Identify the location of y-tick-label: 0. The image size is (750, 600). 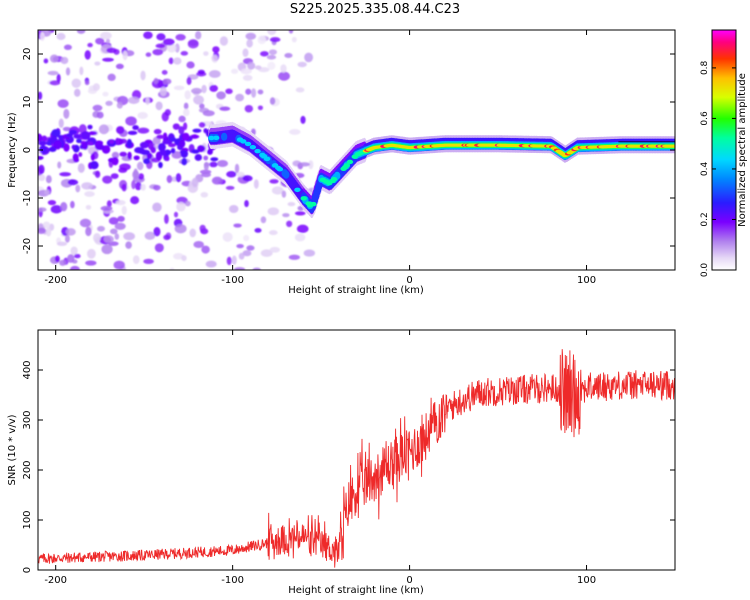
(27, 570).